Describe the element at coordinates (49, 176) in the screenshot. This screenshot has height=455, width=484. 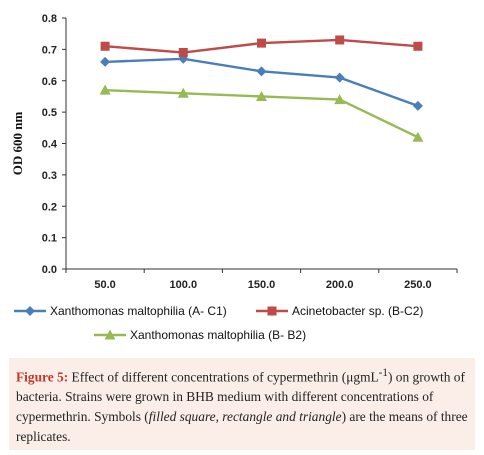
I see `y-tick-label: 0.3` at that location.